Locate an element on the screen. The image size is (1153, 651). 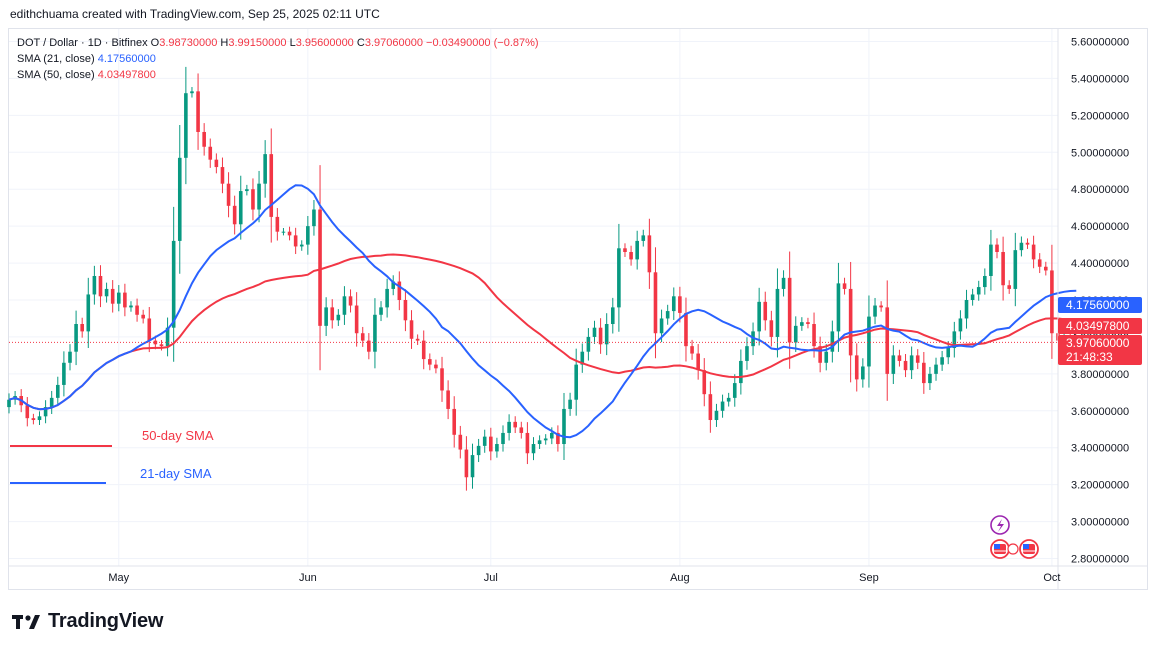
y-tick-label: 5.60000000 is located at coordinates (1100, 43).